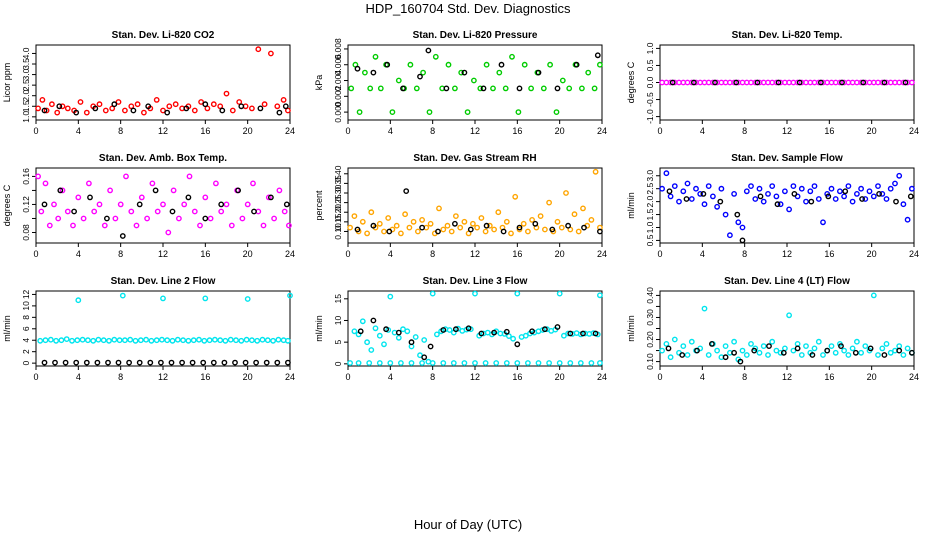  I want to click on x-tick-label: 12, so click(163, 131).